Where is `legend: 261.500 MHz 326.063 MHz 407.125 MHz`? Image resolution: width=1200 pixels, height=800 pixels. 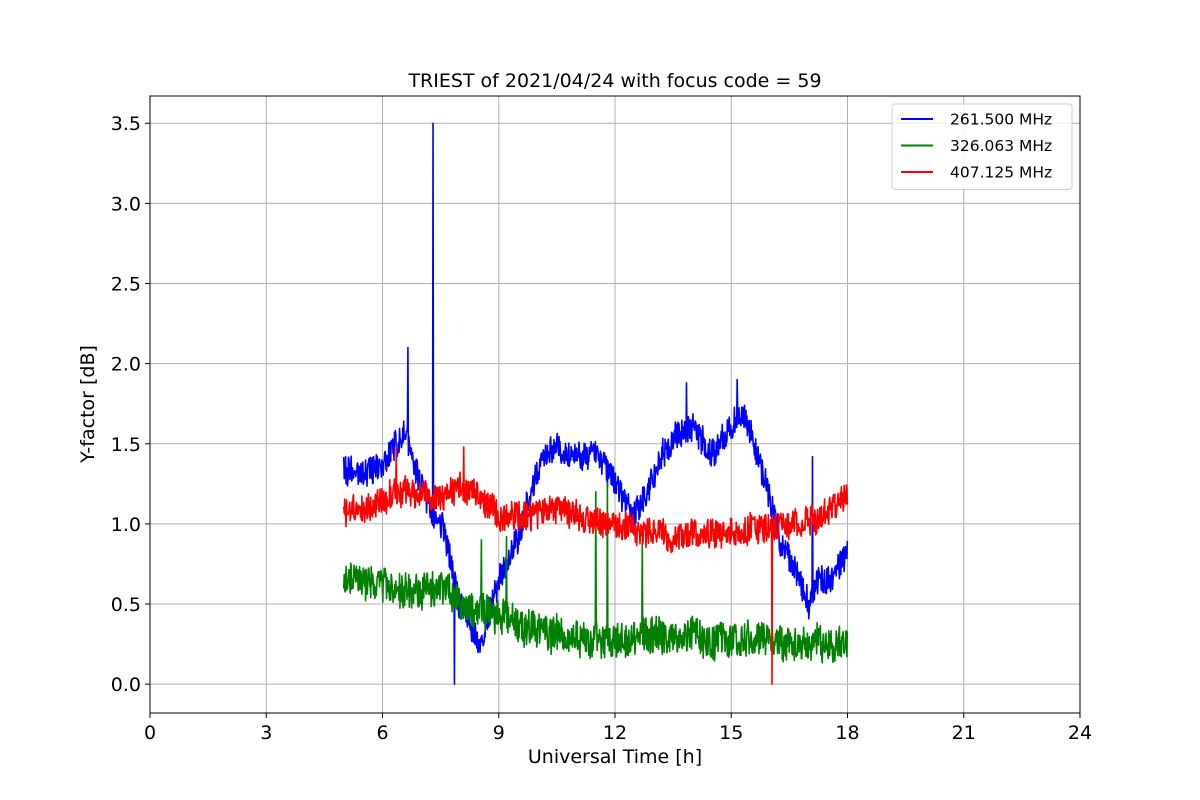
legend: 261.500 MHz 326.063 MHz 407.125 MHz is located at coordinates (982, 146).